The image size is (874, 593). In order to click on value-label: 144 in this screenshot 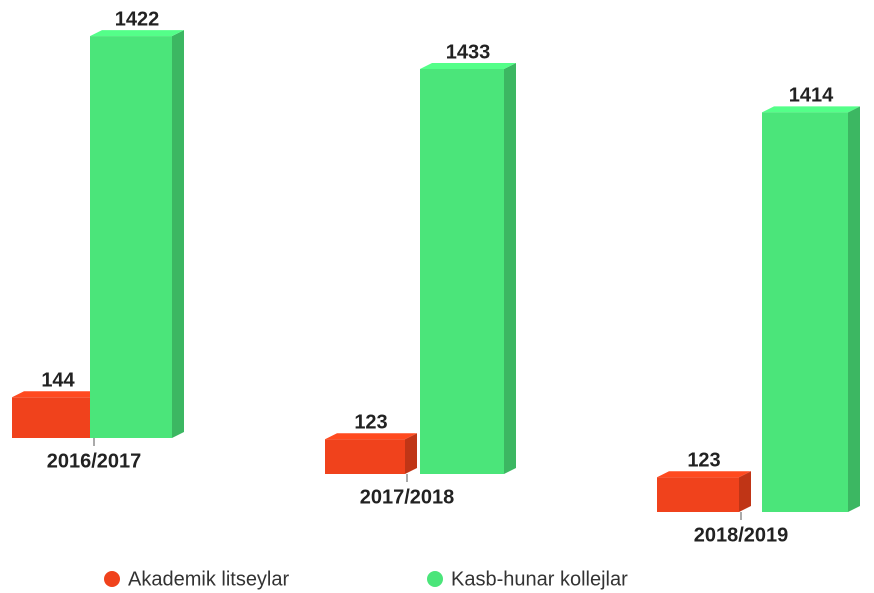, I will do `click(58, 381)`.